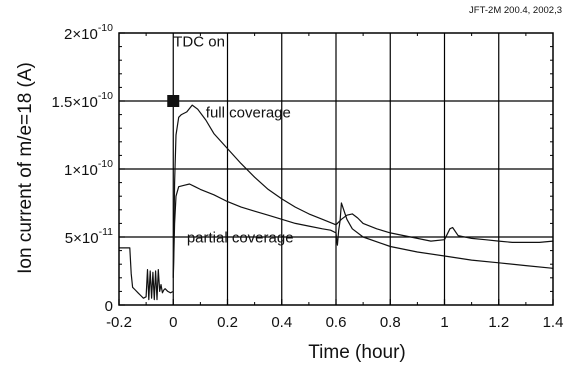  I want to click on x-tick-label: 1.2, so click(498, 322).